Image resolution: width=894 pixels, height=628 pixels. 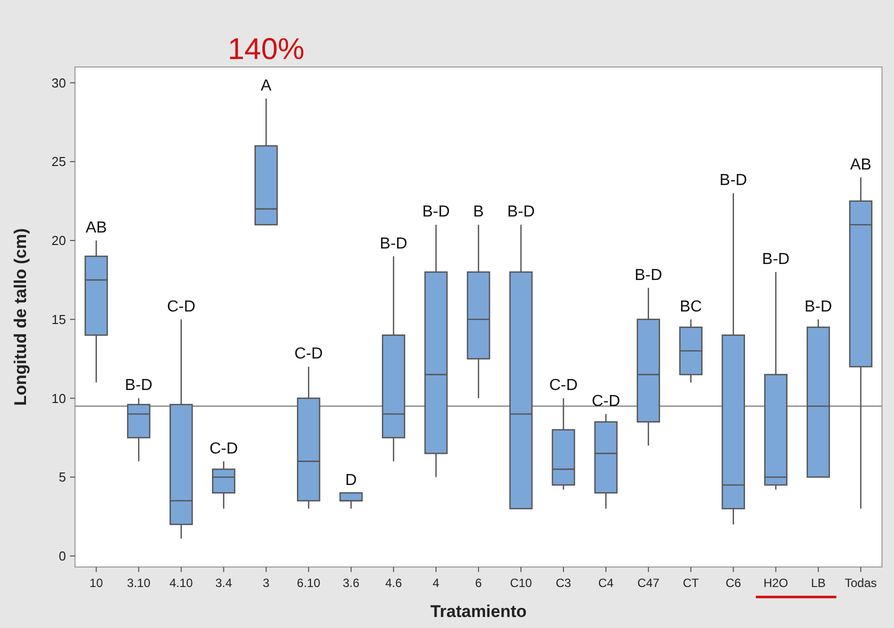 I want to click on annotation: D, so click(x=351, y=480).